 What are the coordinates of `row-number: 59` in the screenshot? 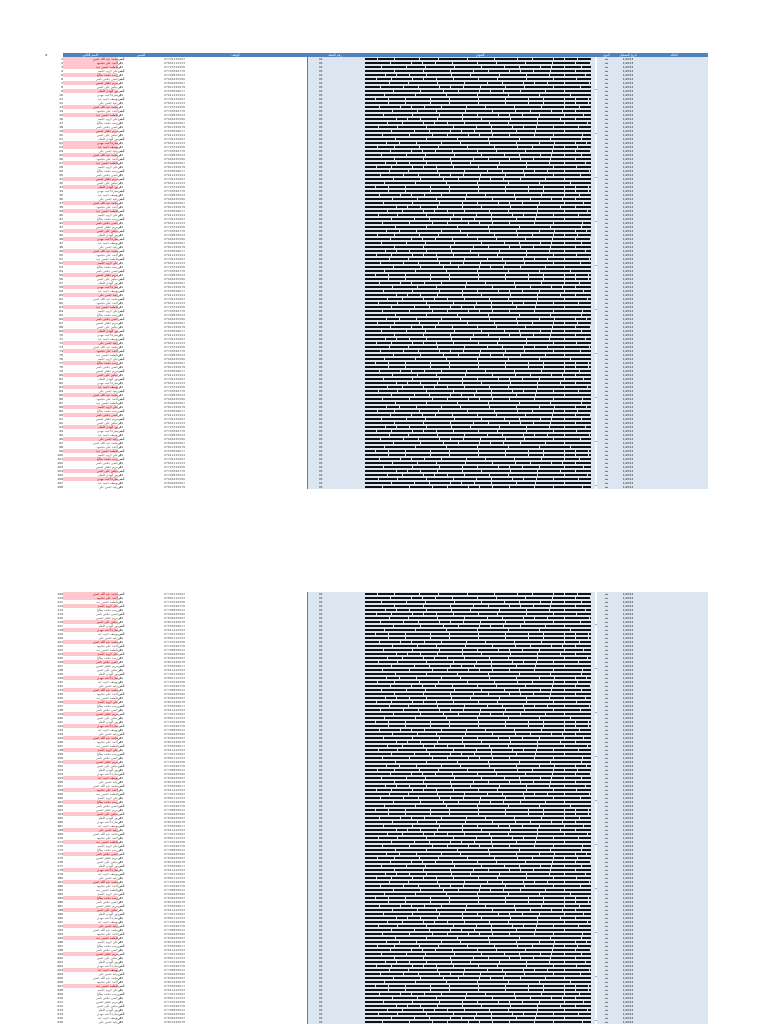 It's located at (61, 291).